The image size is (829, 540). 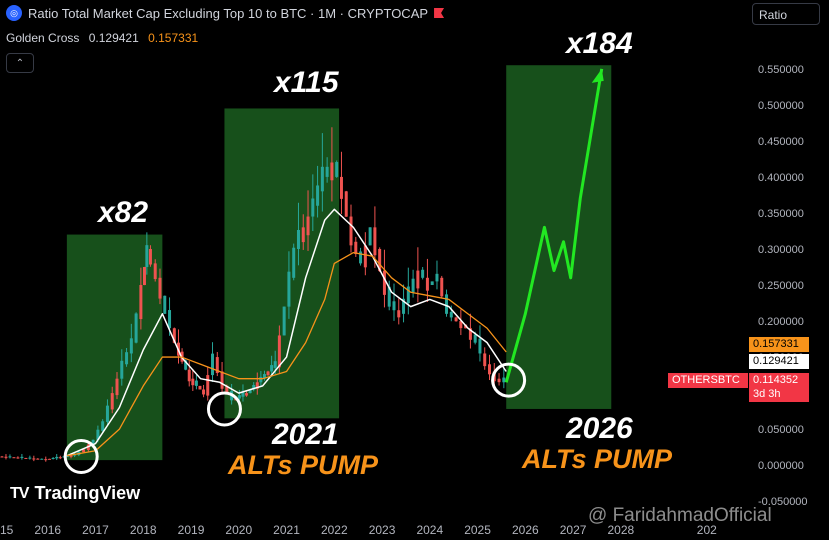 What do you see at coordinates (781, 214) in the screenshot?
I see `y-tick-label: 0.350000` at bounding box center [781, 214].